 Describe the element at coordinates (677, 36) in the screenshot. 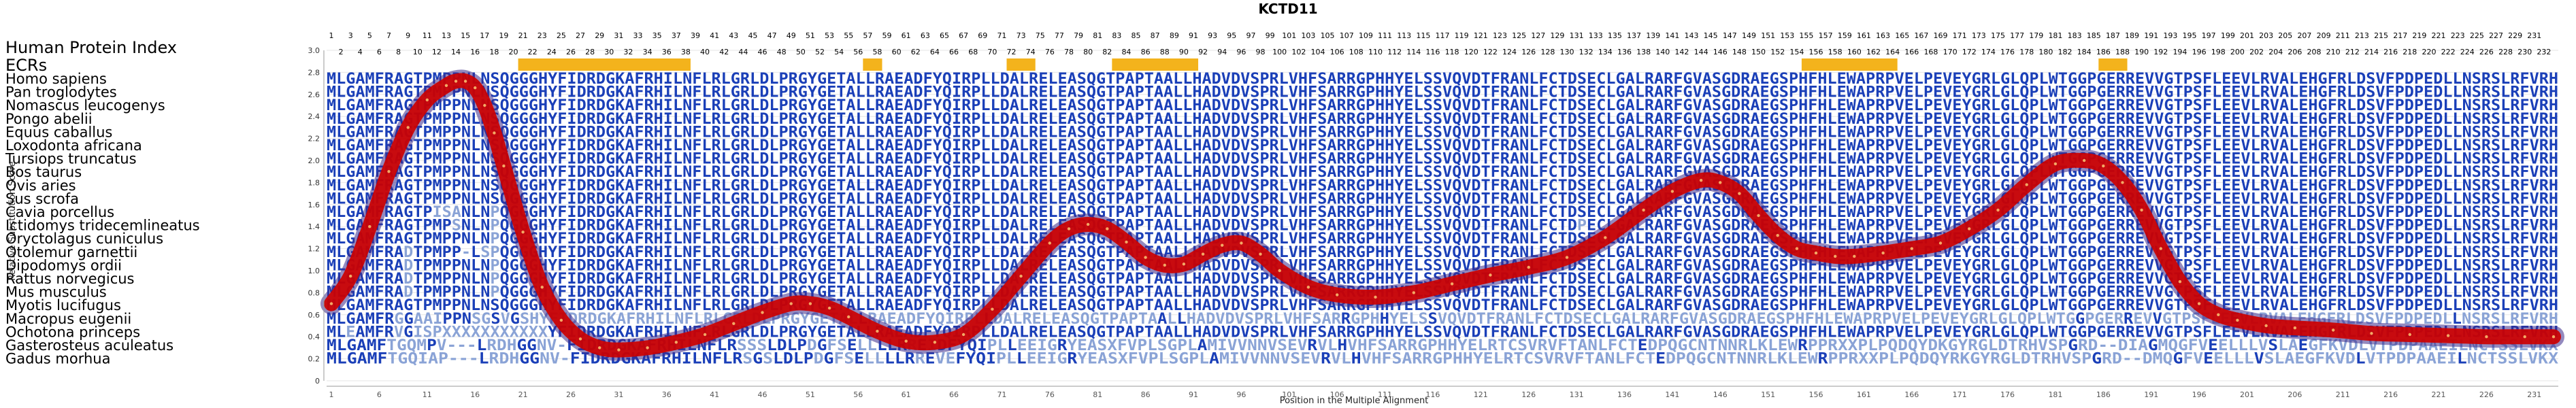

I see `index-label: 37` at that location.